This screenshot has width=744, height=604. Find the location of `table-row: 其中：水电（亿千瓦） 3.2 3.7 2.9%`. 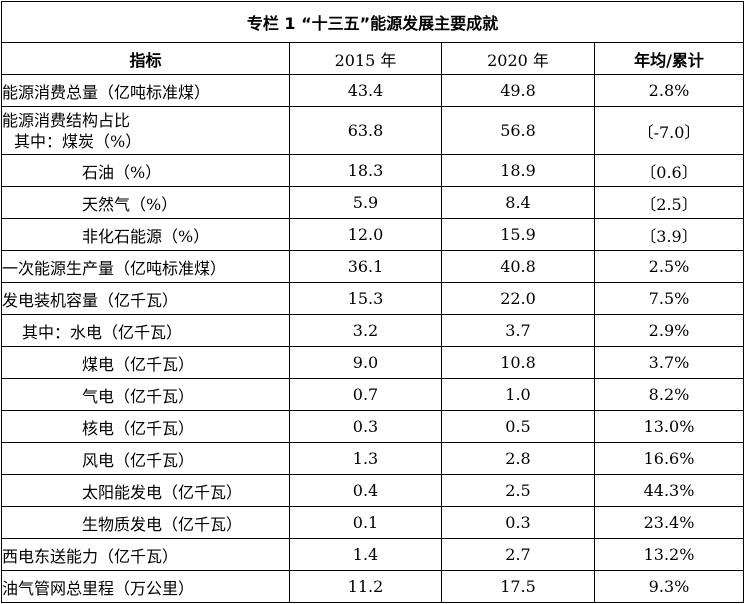

table-row: 其中：水电（亿千瓦） 3.2 3.7 2.9% is located at coordinates (372, 330).